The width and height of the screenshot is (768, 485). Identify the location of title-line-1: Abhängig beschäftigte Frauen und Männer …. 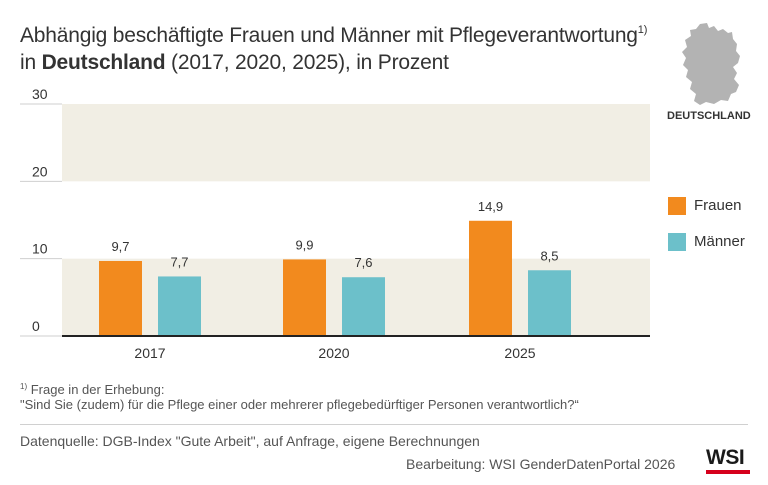
(334, 35).